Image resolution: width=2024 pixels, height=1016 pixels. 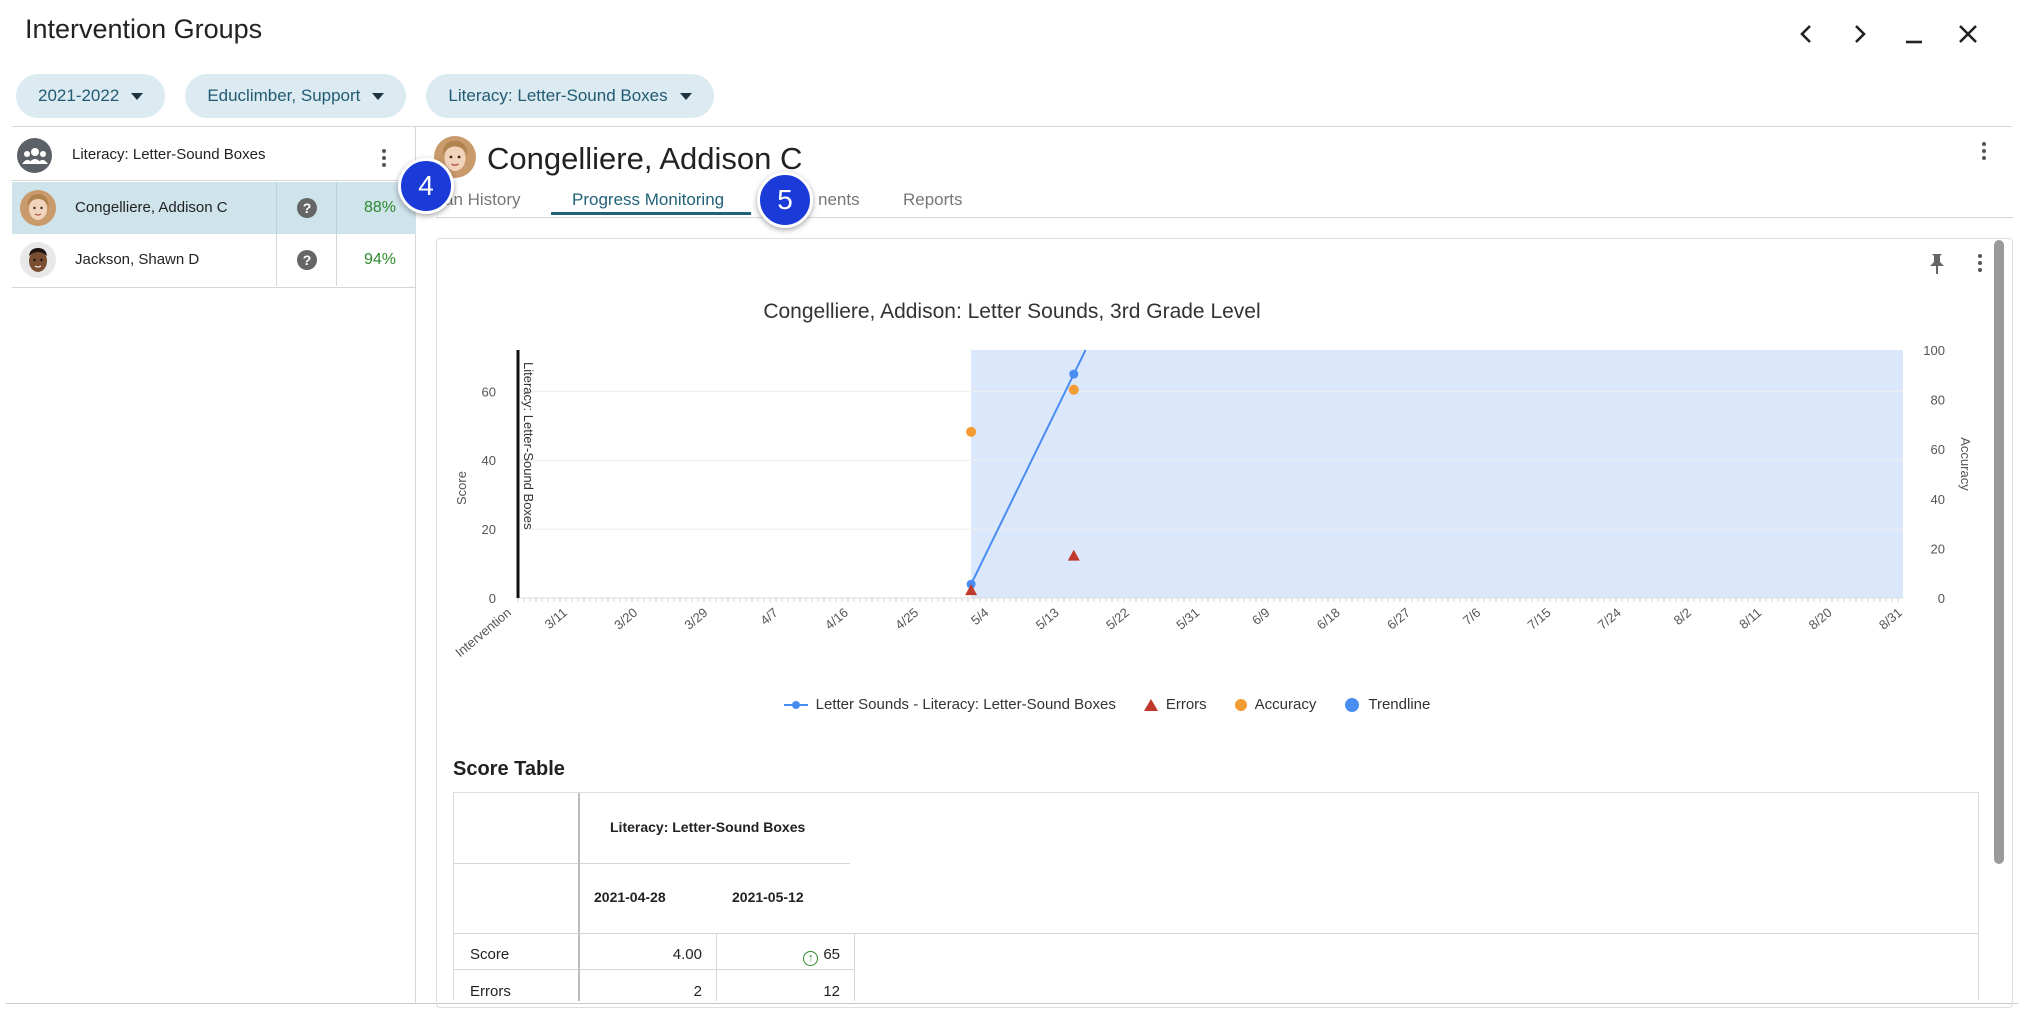 What do you see at coordinates (1186, 704) in the screenshot?
I see `legend-label: Errors` at bounding box center [1186, 704].